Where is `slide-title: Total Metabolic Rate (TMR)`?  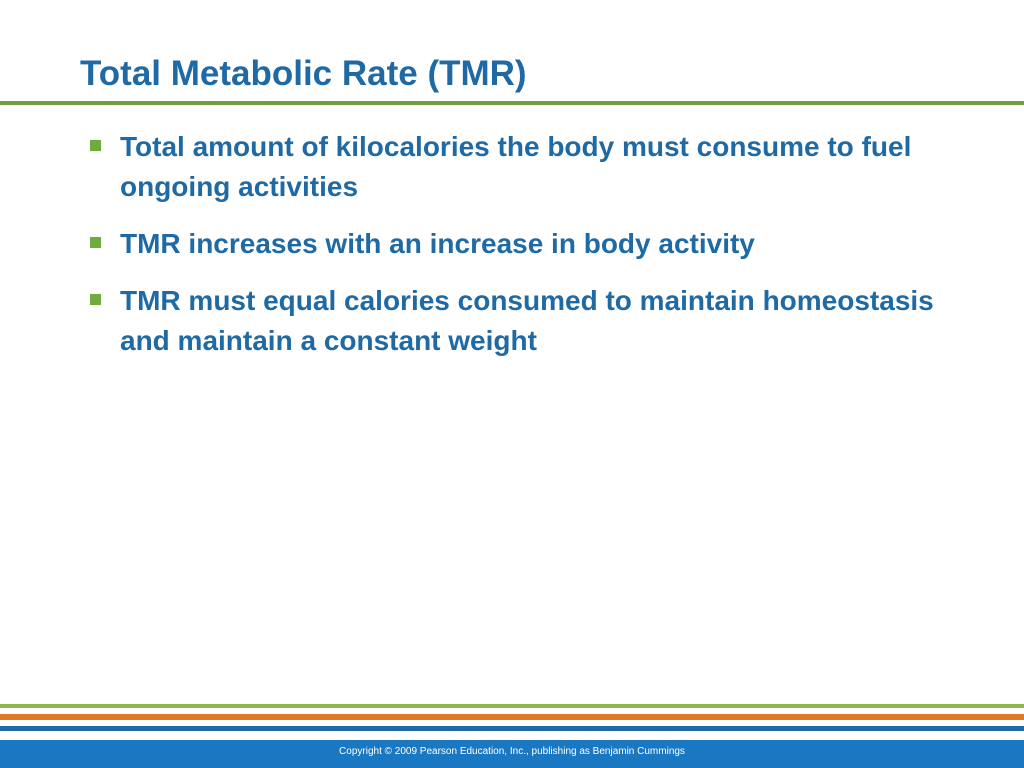 slide-title: Total Metabolic Rate (TMR) is located at coordinates (303, 73).